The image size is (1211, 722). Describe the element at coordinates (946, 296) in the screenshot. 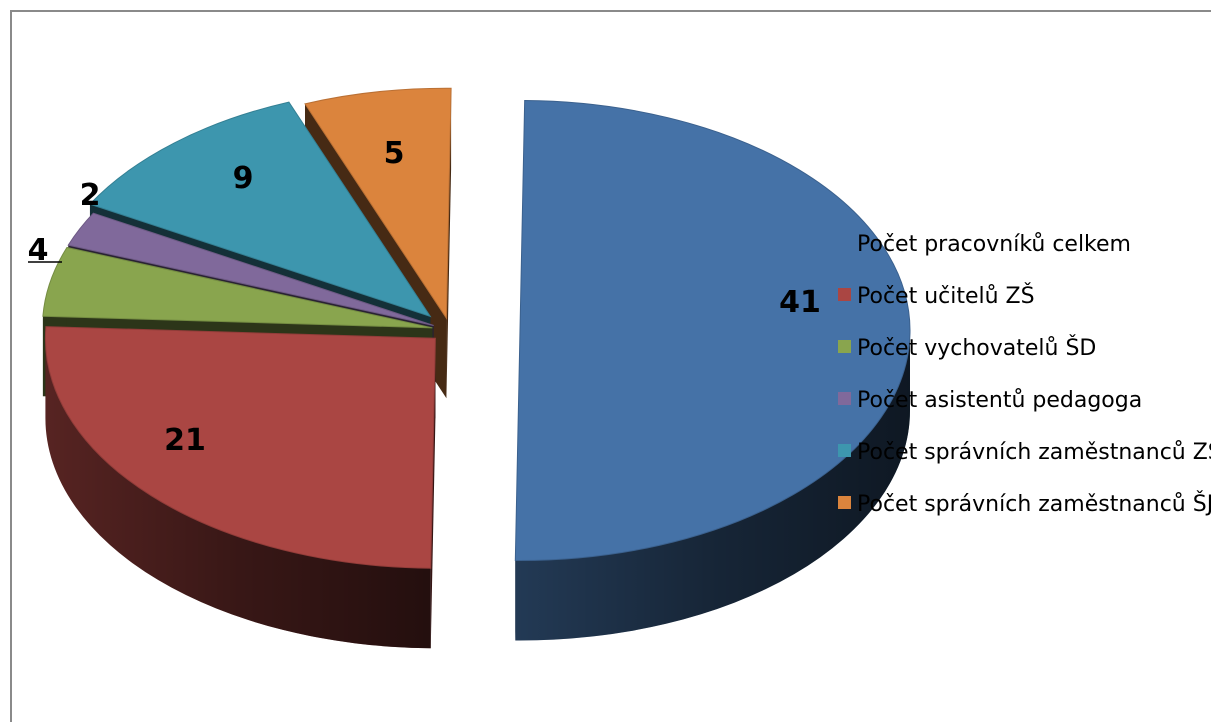

I see `legend-label: Počet učitelů ZŠ` at that location.